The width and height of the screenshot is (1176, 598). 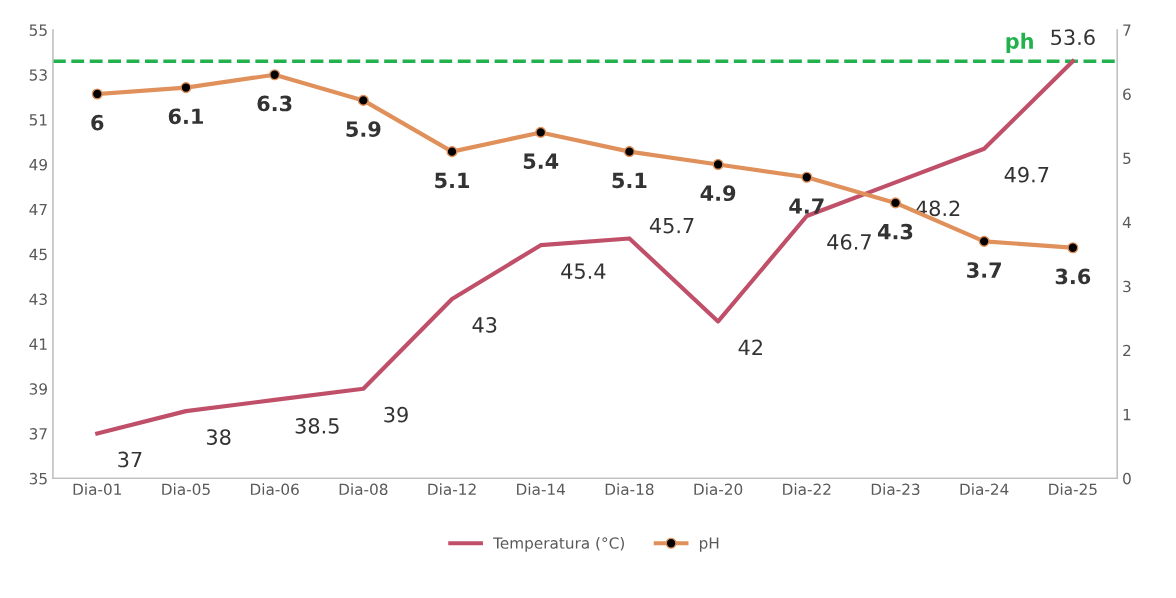 I want to click on x-tick-label: Dia-08, so click(x=363, y=489).